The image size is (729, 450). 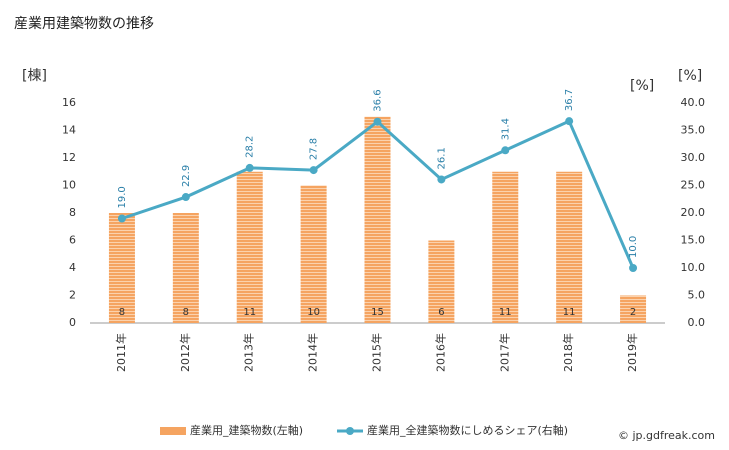 I want to click on y2-tick-label: 35.0, so click(x=693, y=130).